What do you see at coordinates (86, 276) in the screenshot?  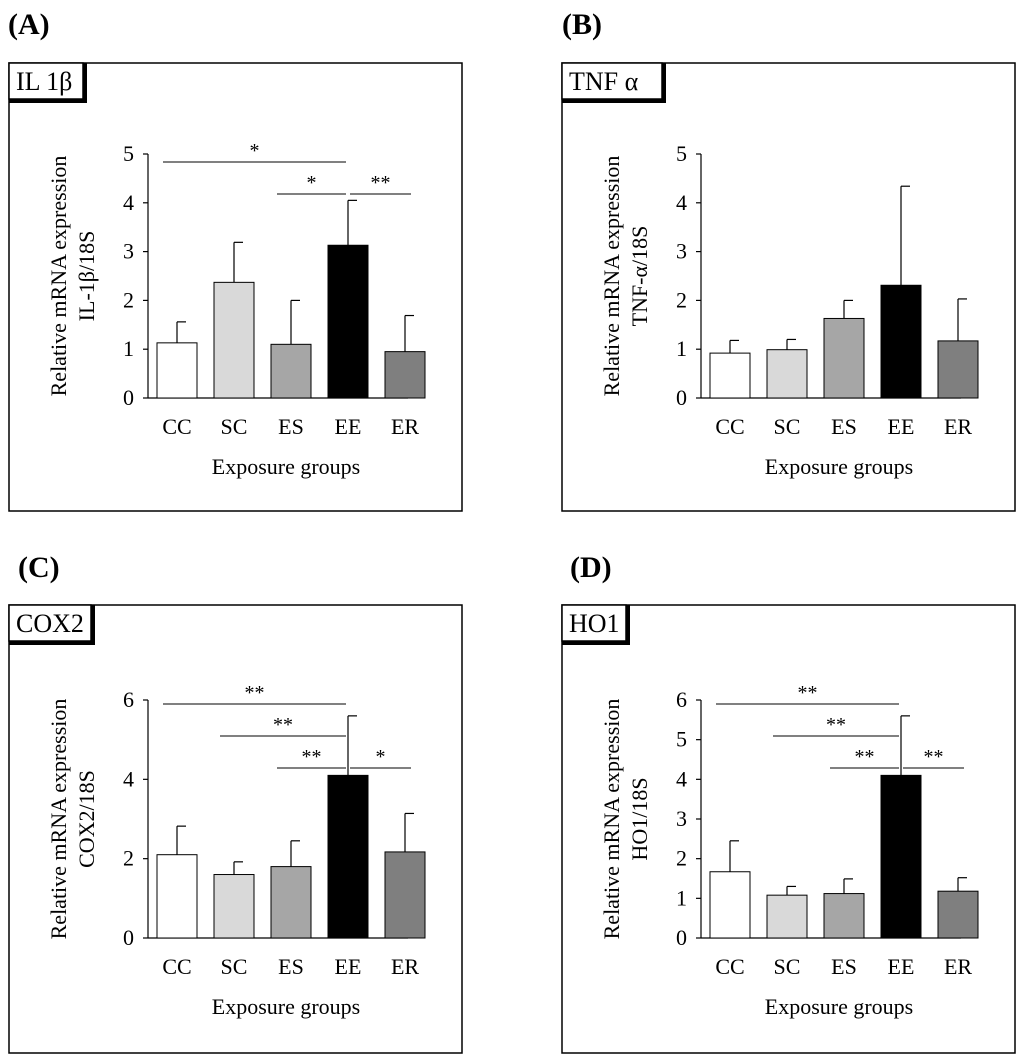 I see `y-axis-label-unit: IL-1β/18S` at bounding box center [86, 276].